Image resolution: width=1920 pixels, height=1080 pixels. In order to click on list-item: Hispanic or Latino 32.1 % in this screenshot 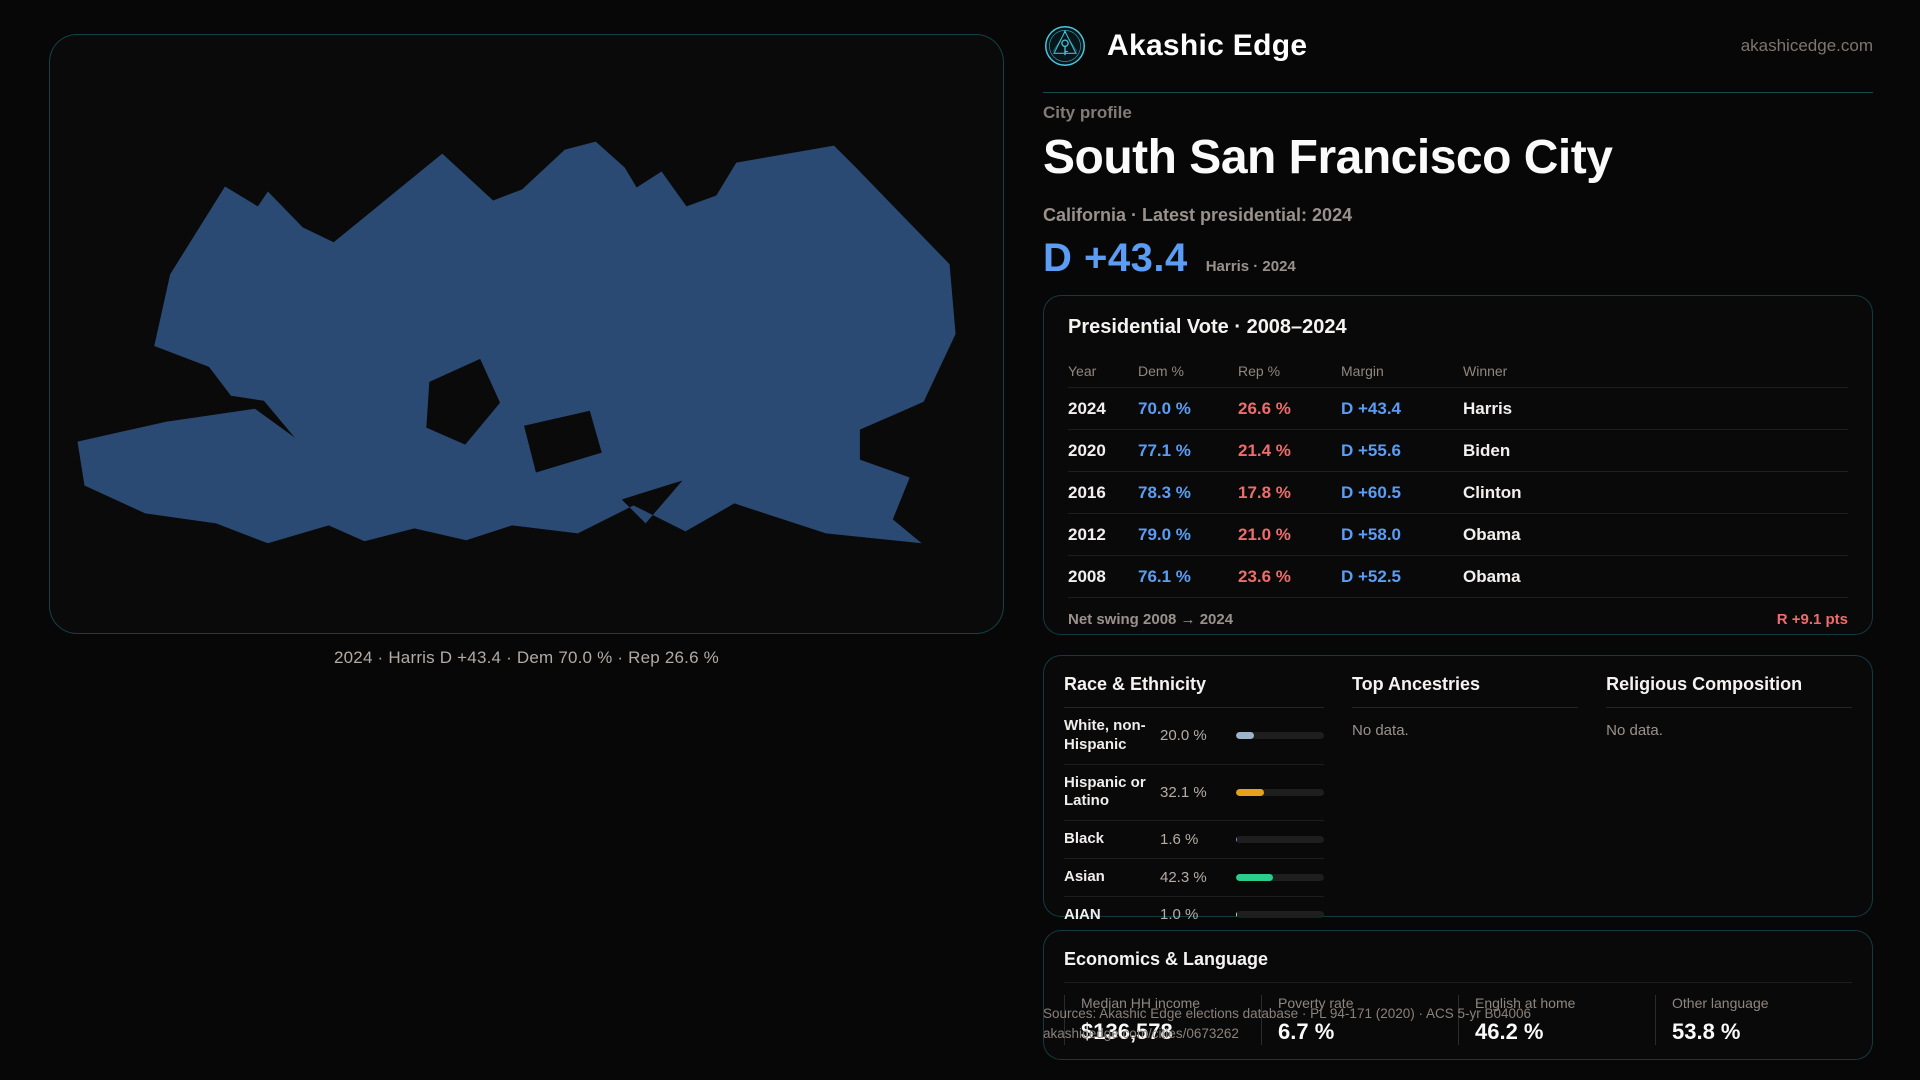, I will do `click(1194, 793)`.